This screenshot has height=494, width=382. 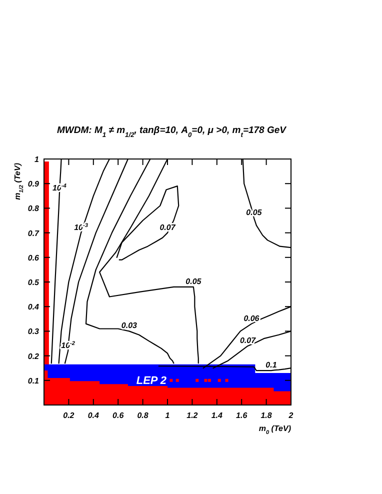 I want to click on y-tick-label: 0.3, so click(x=34, y=331).